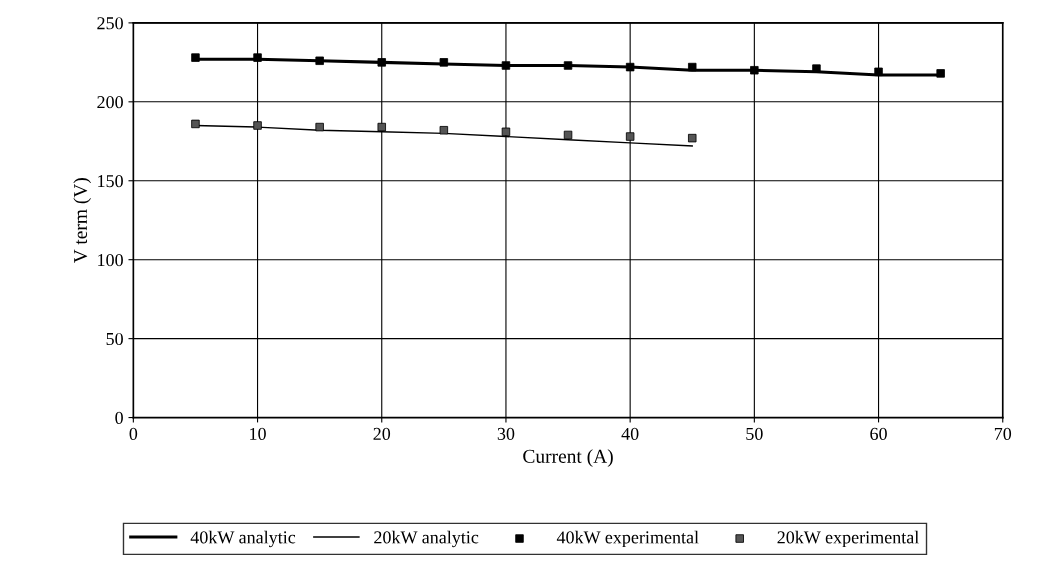 The image size is (1050, 572). I want to click on y-axis-title: V term (V), so click(82, 221).